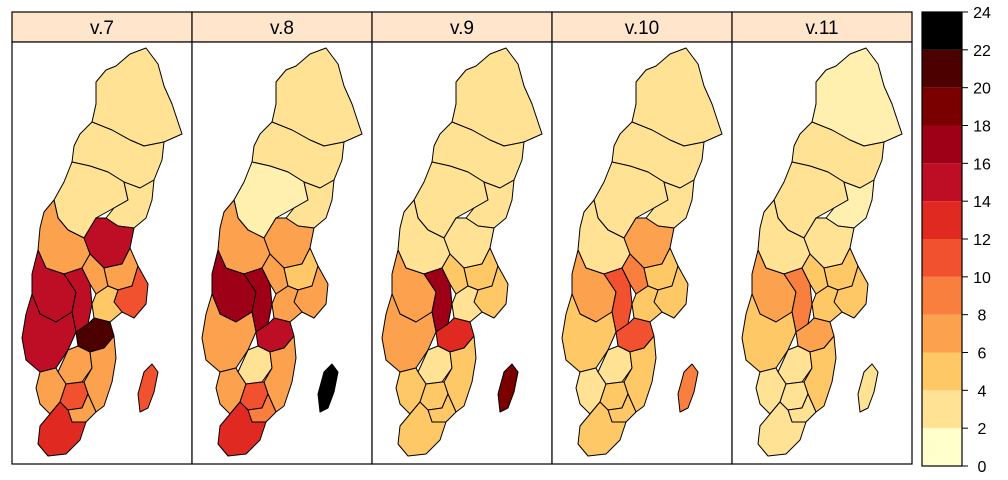 Image resolution: width=1008 pixels, height=480 pixels. Describe the element at coordinates (982, 89) in the screenshot. I see `legend-tick-label: 20` at that location.